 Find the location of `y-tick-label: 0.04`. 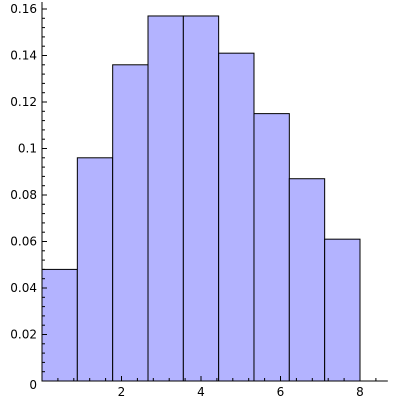

y-tick-label: 0.04 is located at coordinates (23, 288).